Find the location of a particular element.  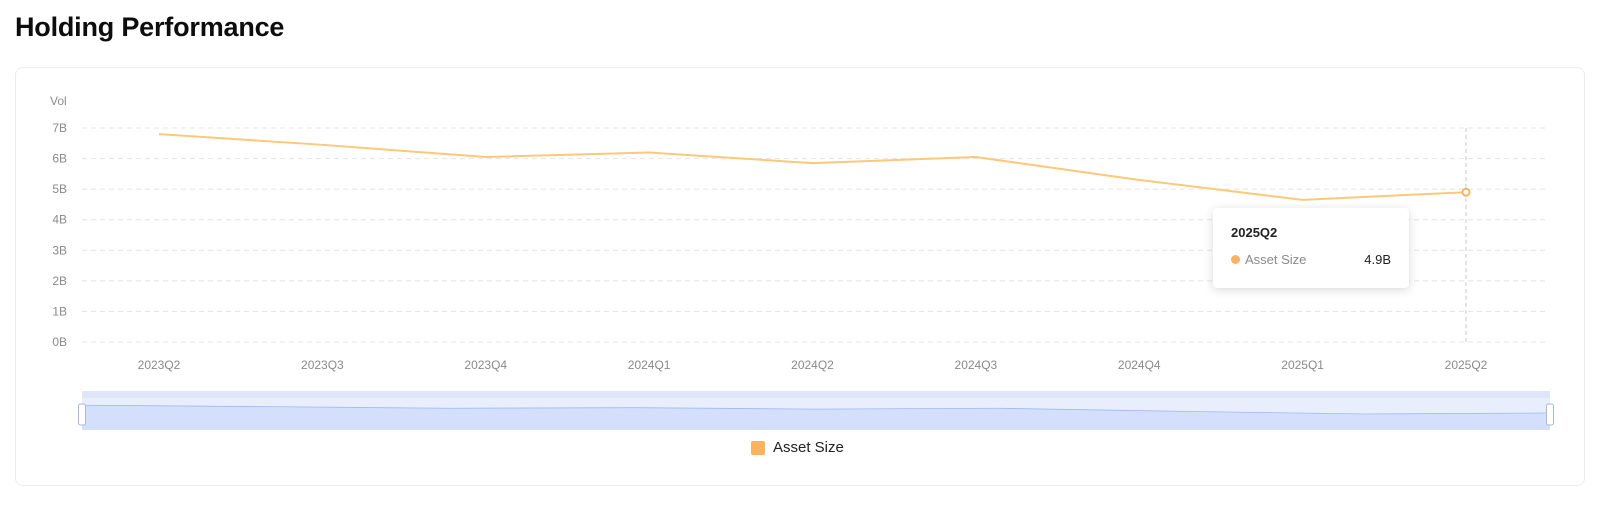

legend-item-asset-size: Asset Size is located at coordinates (797, 447).